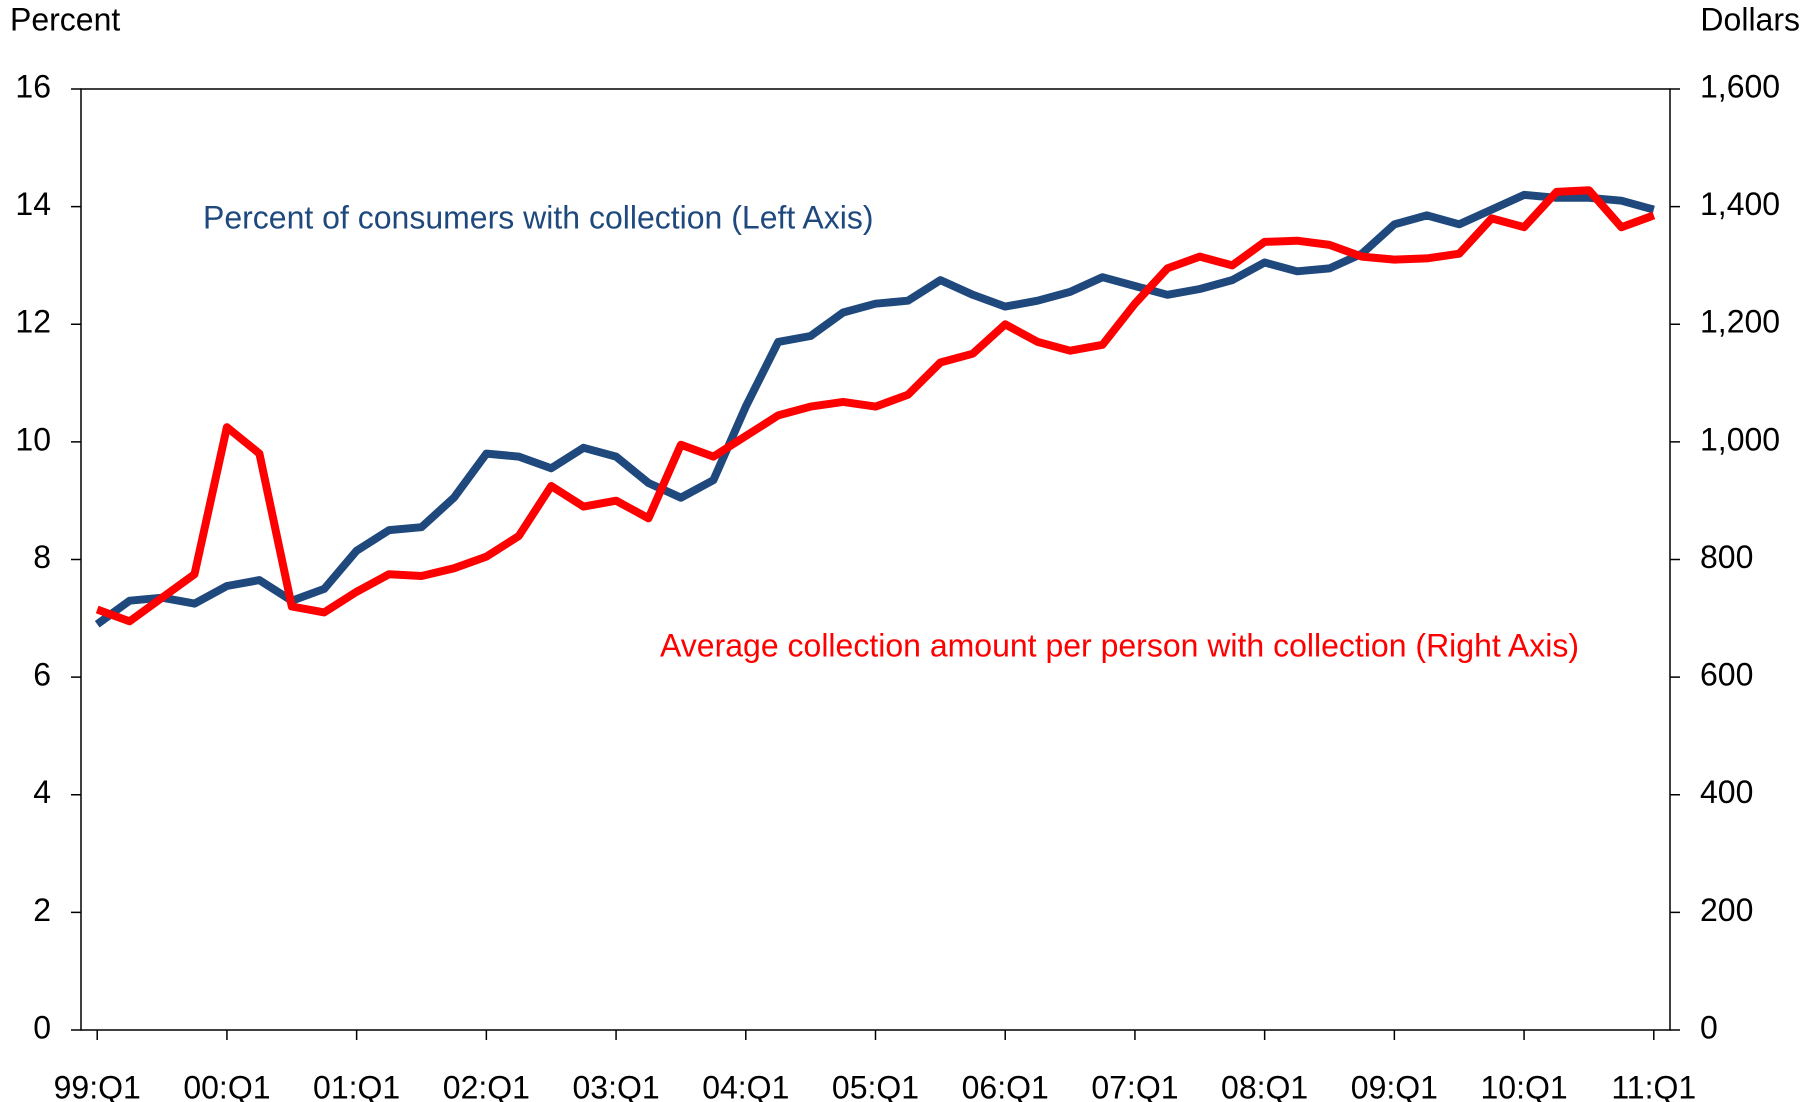 The width and height of the screenshot is (1814, 1102). I want to click on x-tick-label: 02:Q1, so click(486, 1085).